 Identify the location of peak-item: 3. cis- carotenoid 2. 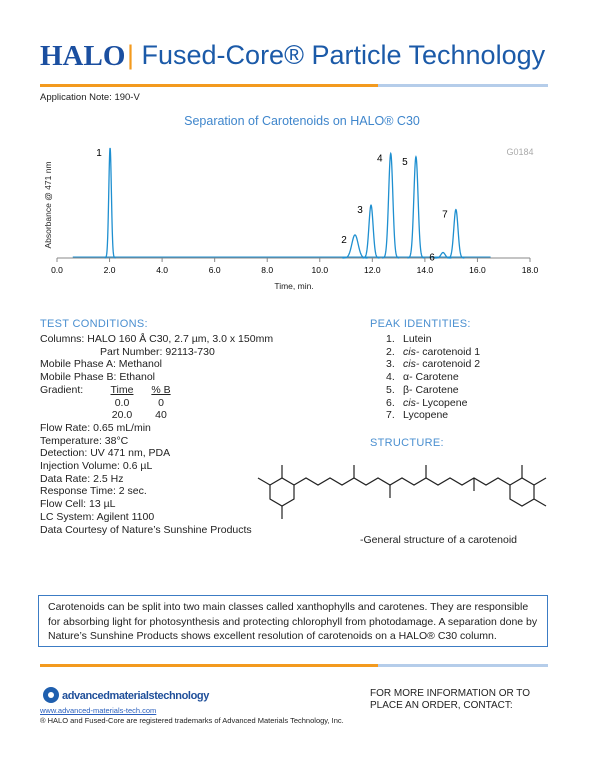
(433, 364).